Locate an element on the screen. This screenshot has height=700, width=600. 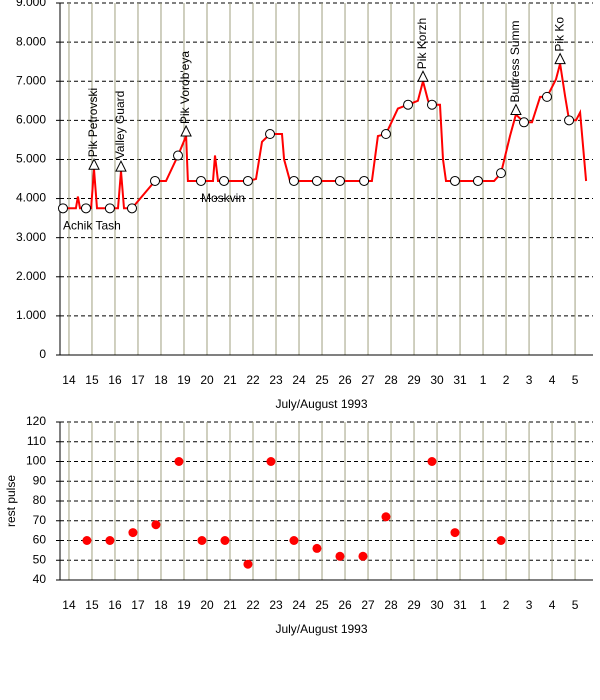
summit-label: Pik Vorob'eya is located at coordinates (185, 87).